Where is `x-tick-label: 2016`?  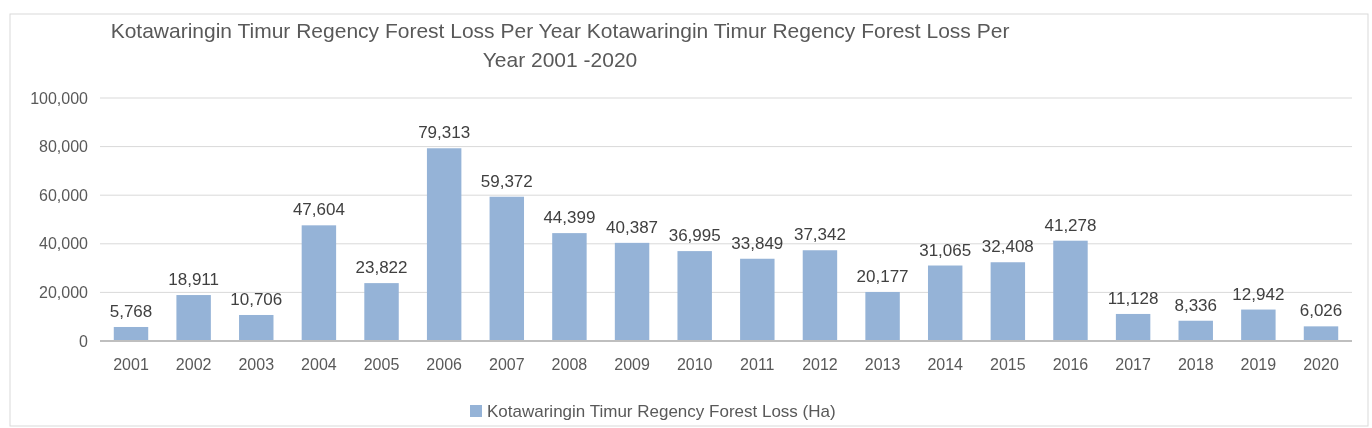
x-tick-label: 2016 is located at coordinates (1070, 364).